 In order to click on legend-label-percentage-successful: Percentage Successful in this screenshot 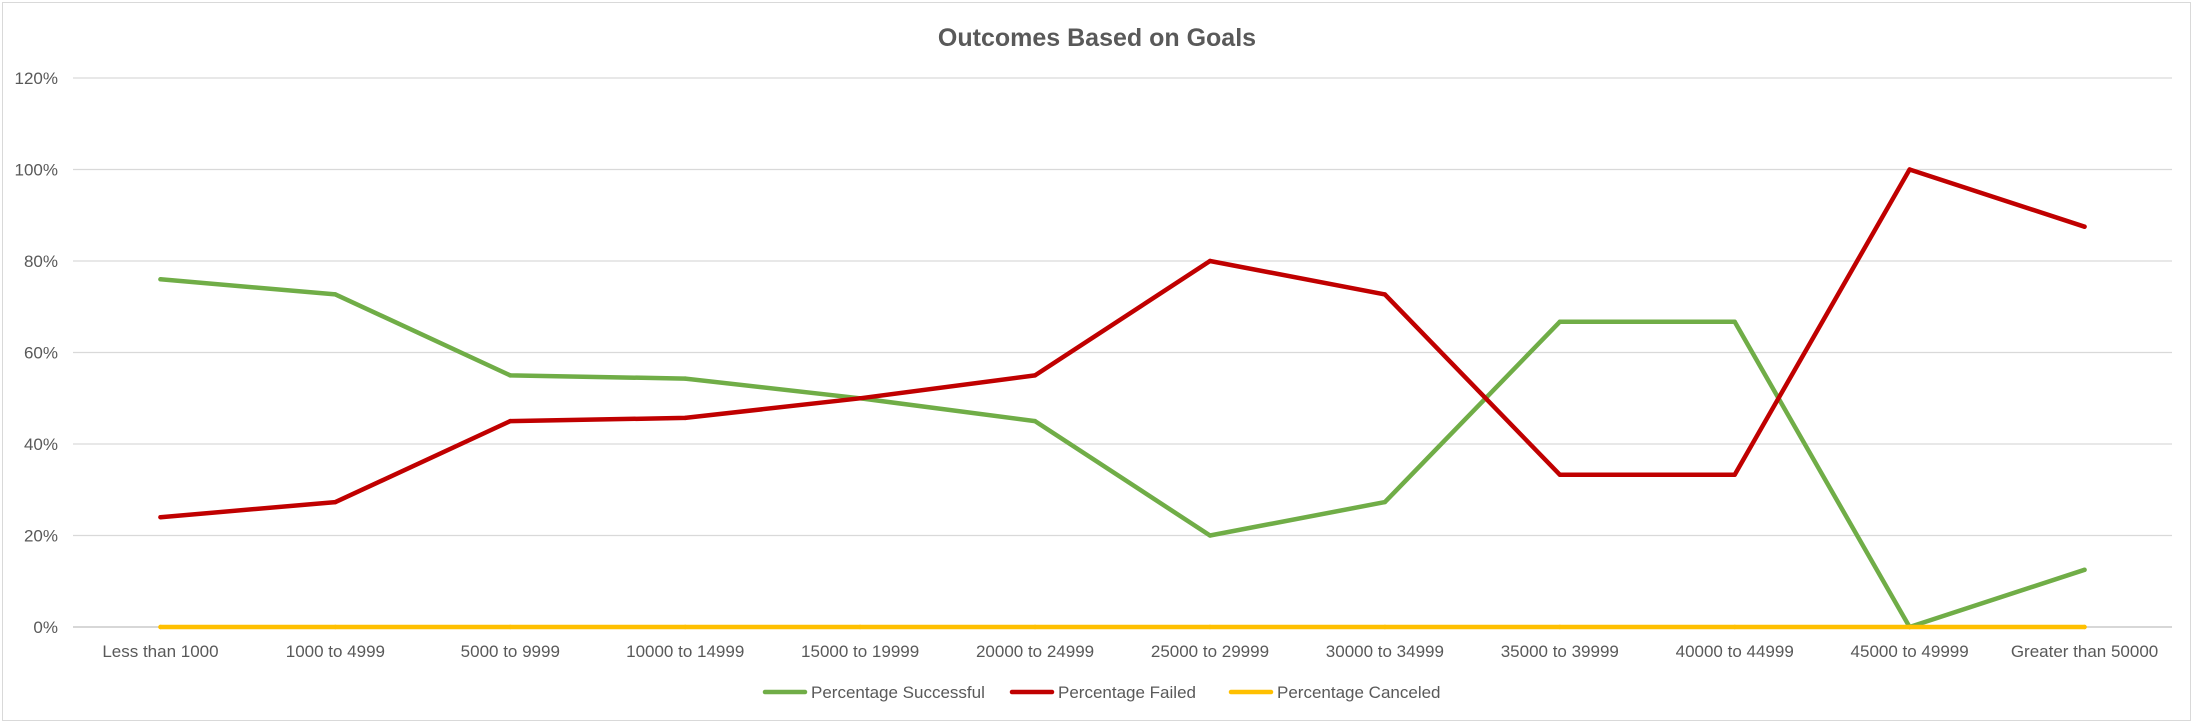, I will do `click(898, 692)`.